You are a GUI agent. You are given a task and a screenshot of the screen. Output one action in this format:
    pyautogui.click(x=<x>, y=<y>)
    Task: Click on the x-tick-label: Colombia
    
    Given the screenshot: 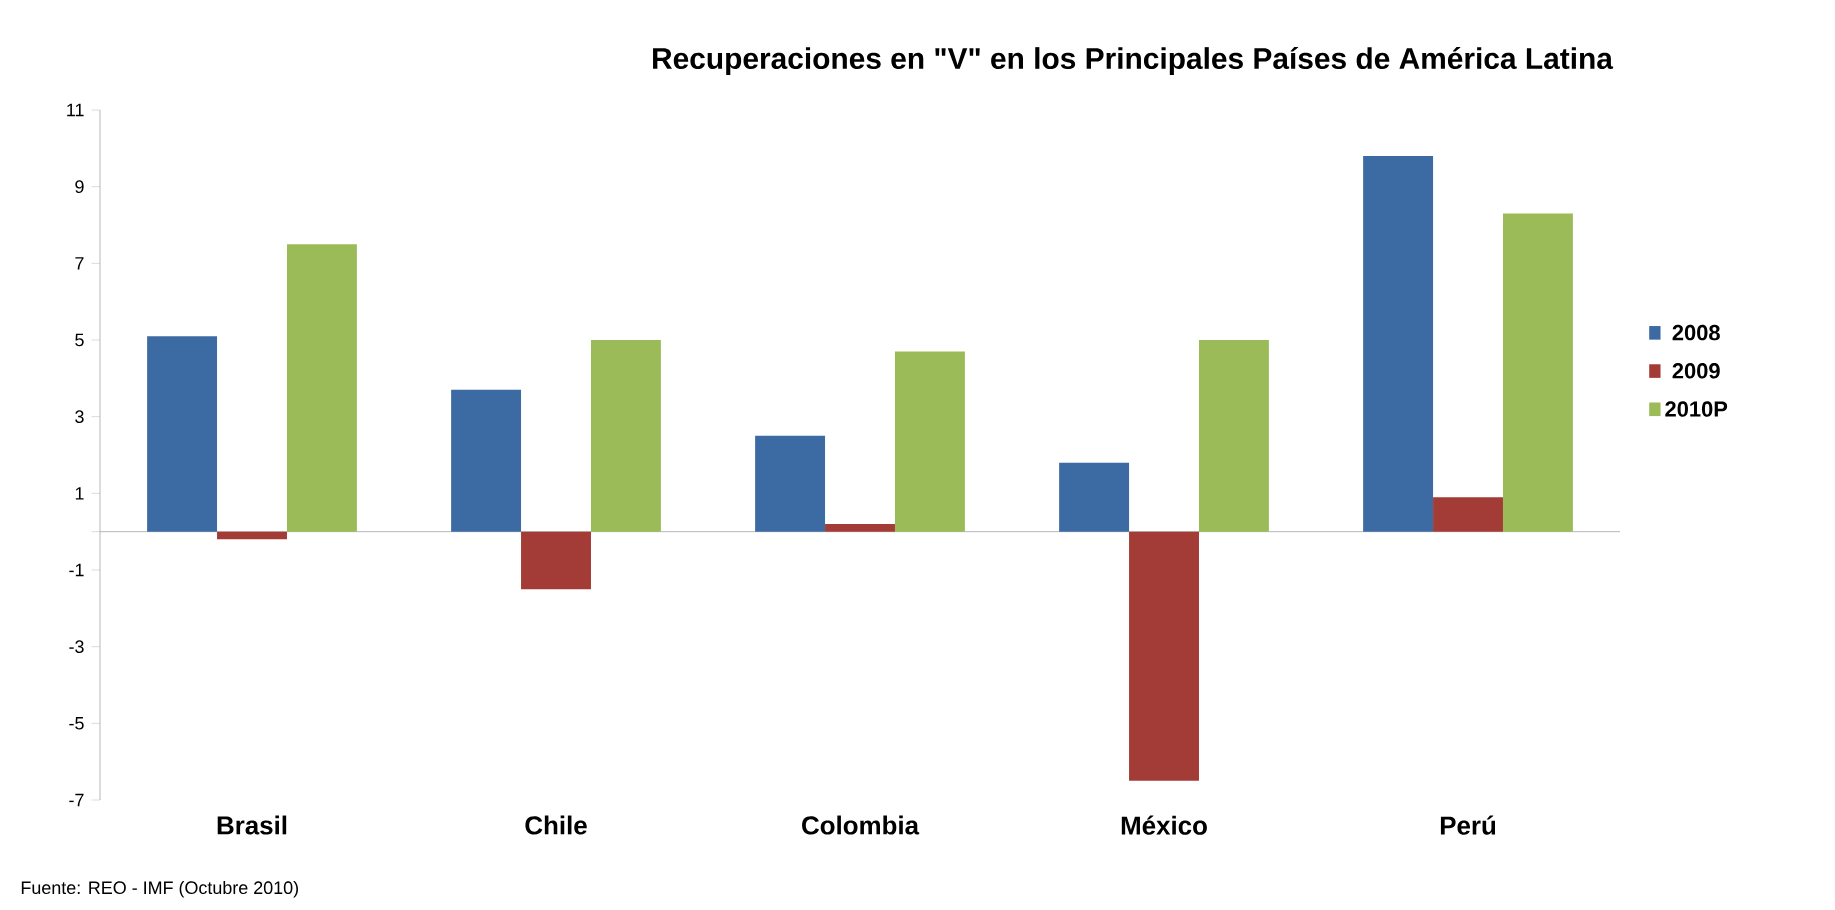 What is the action you would take?
    pyautogui.click(x=861, y=825)
    